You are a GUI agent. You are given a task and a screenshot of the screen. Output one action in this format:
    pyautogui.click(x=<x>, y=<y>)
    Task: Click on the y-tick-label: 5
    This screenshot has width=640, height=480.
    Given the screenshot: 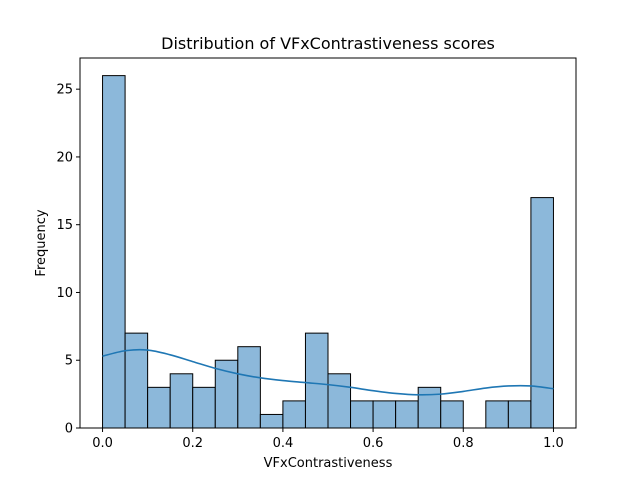 What is the action you would take?
    pyautogui.click(x=69, y=361)
    